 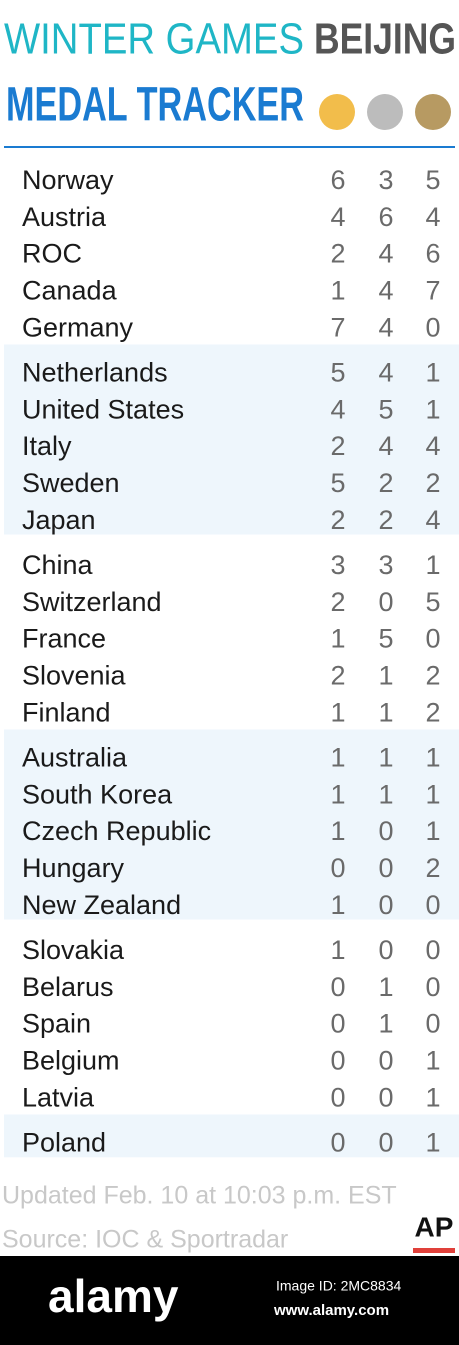 What do you see at coordinates (71, 1061) in the screenshot?
I see `country-name: Belgium` at bounding box center [71, 1061].